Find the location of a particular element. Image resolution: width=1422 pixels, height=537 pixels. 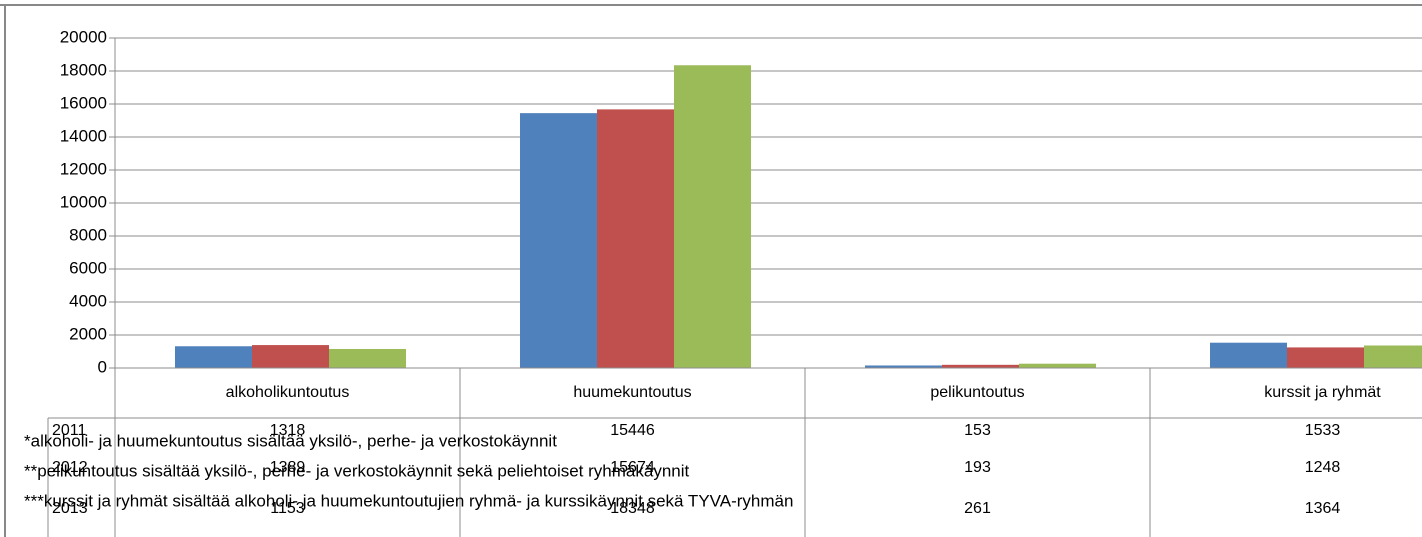

y-tick-label: 12000 is located at coordinates (83, 168).